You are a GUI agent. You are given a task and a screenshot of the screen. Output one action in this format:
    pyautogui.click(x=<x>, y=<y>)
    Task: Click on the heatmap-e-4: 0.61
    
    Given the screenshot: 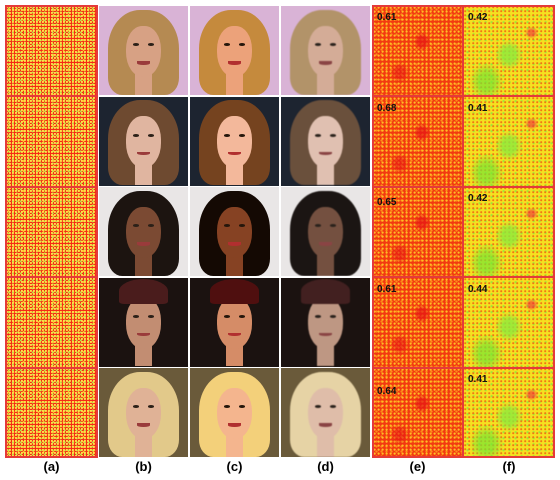 What is the action you would take?
    pyautogui.click(x=417, y=322)
    